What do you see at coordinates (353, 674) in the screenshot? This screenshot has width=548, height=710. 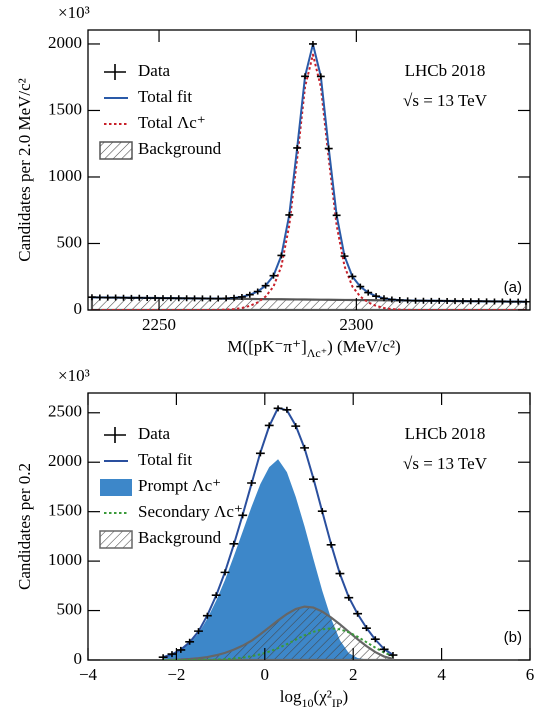 I see `x-tick-label: 2` at bounding box center [353, 674].